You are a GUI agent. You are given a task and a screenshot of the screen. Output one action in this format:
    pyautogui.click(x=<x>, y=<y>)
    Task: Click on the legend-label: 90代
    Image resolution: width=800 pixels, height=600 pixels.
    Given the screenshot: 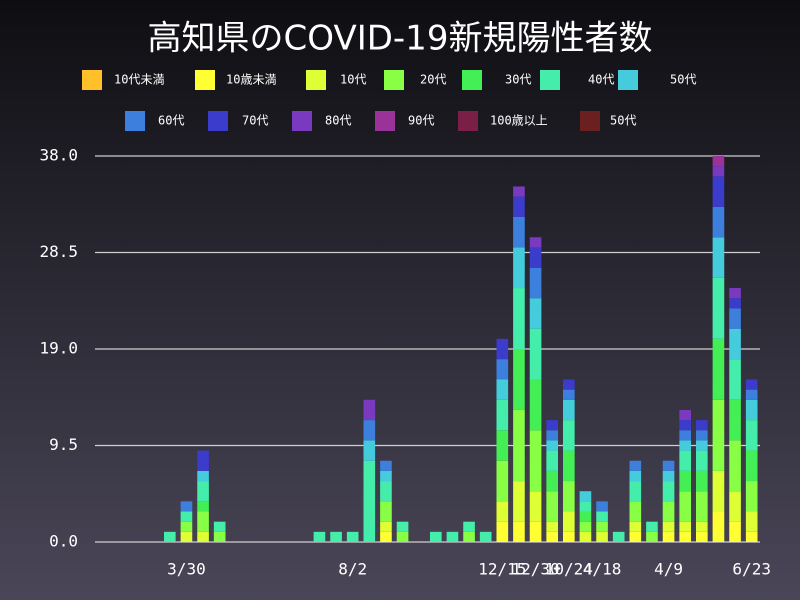 What is the action you would take?
    pyautogui.click(x=421, y=121)
    